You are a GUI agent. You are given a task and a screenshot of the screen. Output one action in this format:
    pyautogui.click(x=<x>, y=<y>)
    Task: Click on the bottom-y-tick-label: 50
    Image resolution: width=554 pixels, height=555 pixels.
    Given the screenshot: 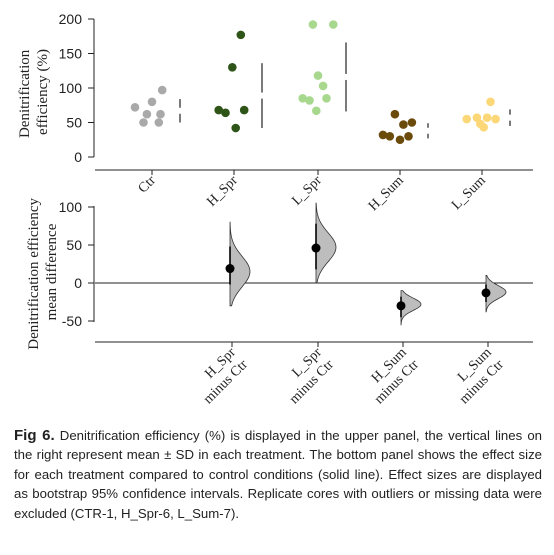 What is the action you would take?
    pyautogui.click(x=74, y=245)
    